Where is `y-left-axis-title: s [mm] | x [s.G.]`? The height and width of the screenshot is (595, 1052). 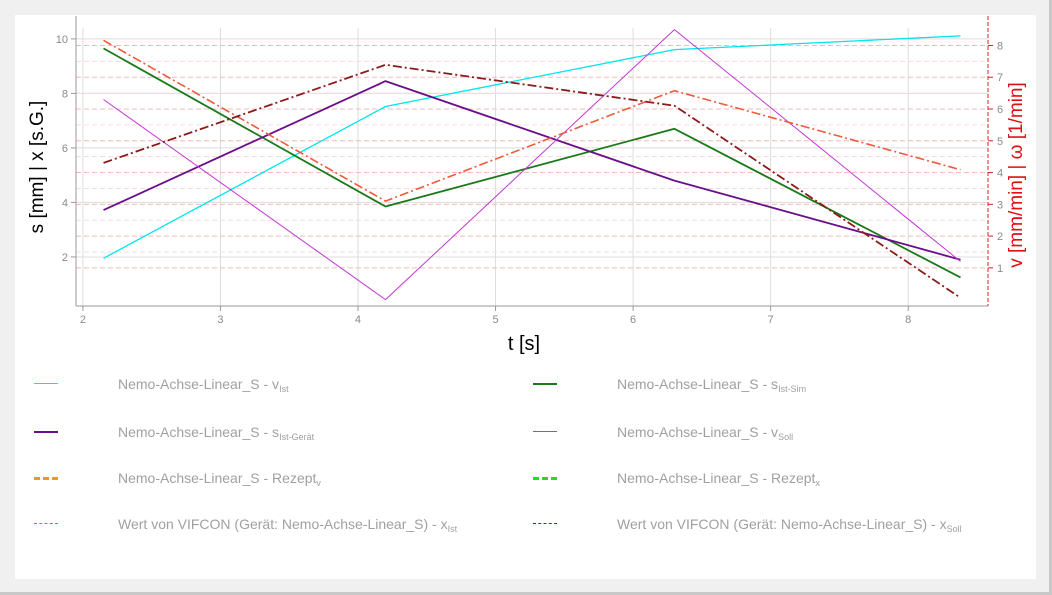
y-left-axis-title: s [mm] | x [s.G.] is located at coordinates (37, 167).